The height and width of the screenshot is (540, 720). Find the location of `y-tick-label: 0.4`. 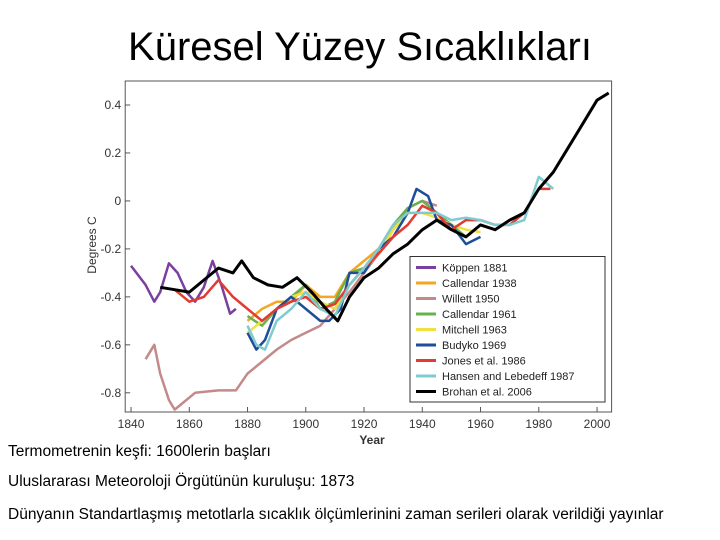

y-tick-label: 0.4 is located at coordinates (113, 105).